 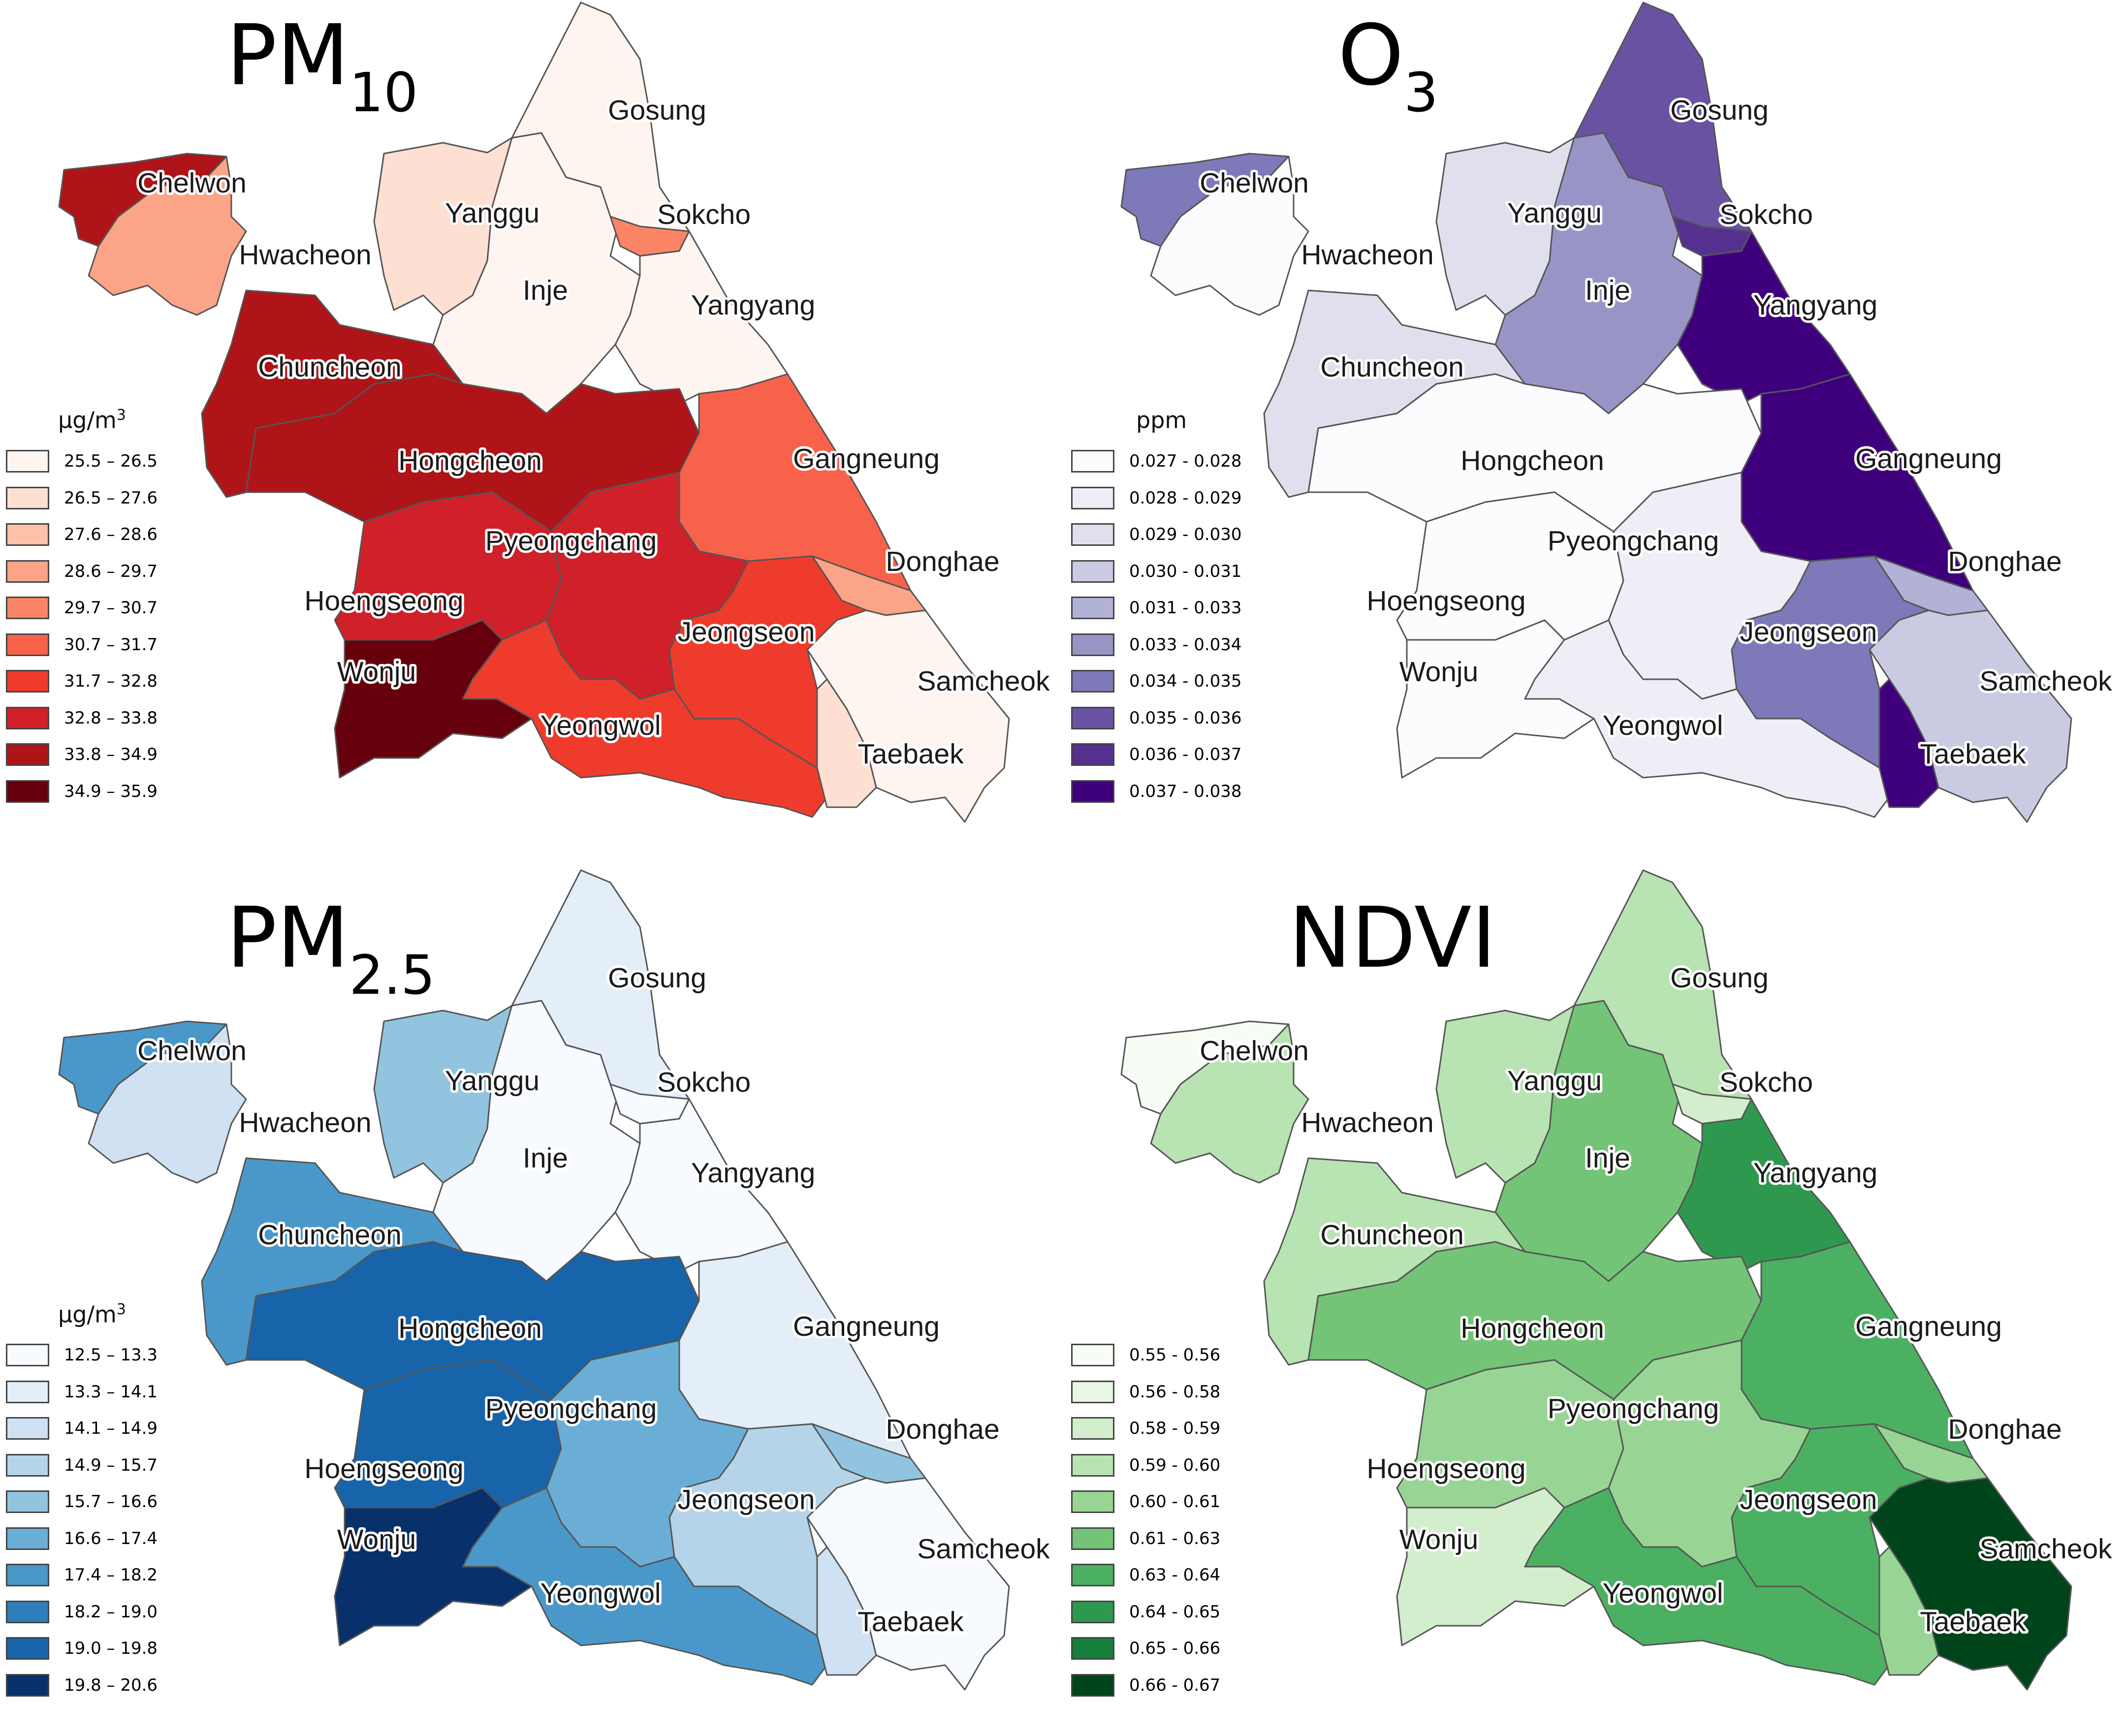 What do you see at coordinates (1662, 725) in the screenshot?
I see `district-label-yeongwol: Yeongwol` at bounding box center [1662, 725].